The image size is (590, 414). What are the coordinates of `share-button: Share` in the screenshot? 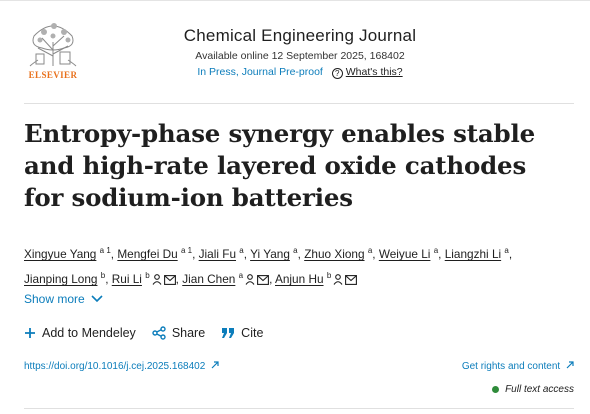 It's located at (178, 333).